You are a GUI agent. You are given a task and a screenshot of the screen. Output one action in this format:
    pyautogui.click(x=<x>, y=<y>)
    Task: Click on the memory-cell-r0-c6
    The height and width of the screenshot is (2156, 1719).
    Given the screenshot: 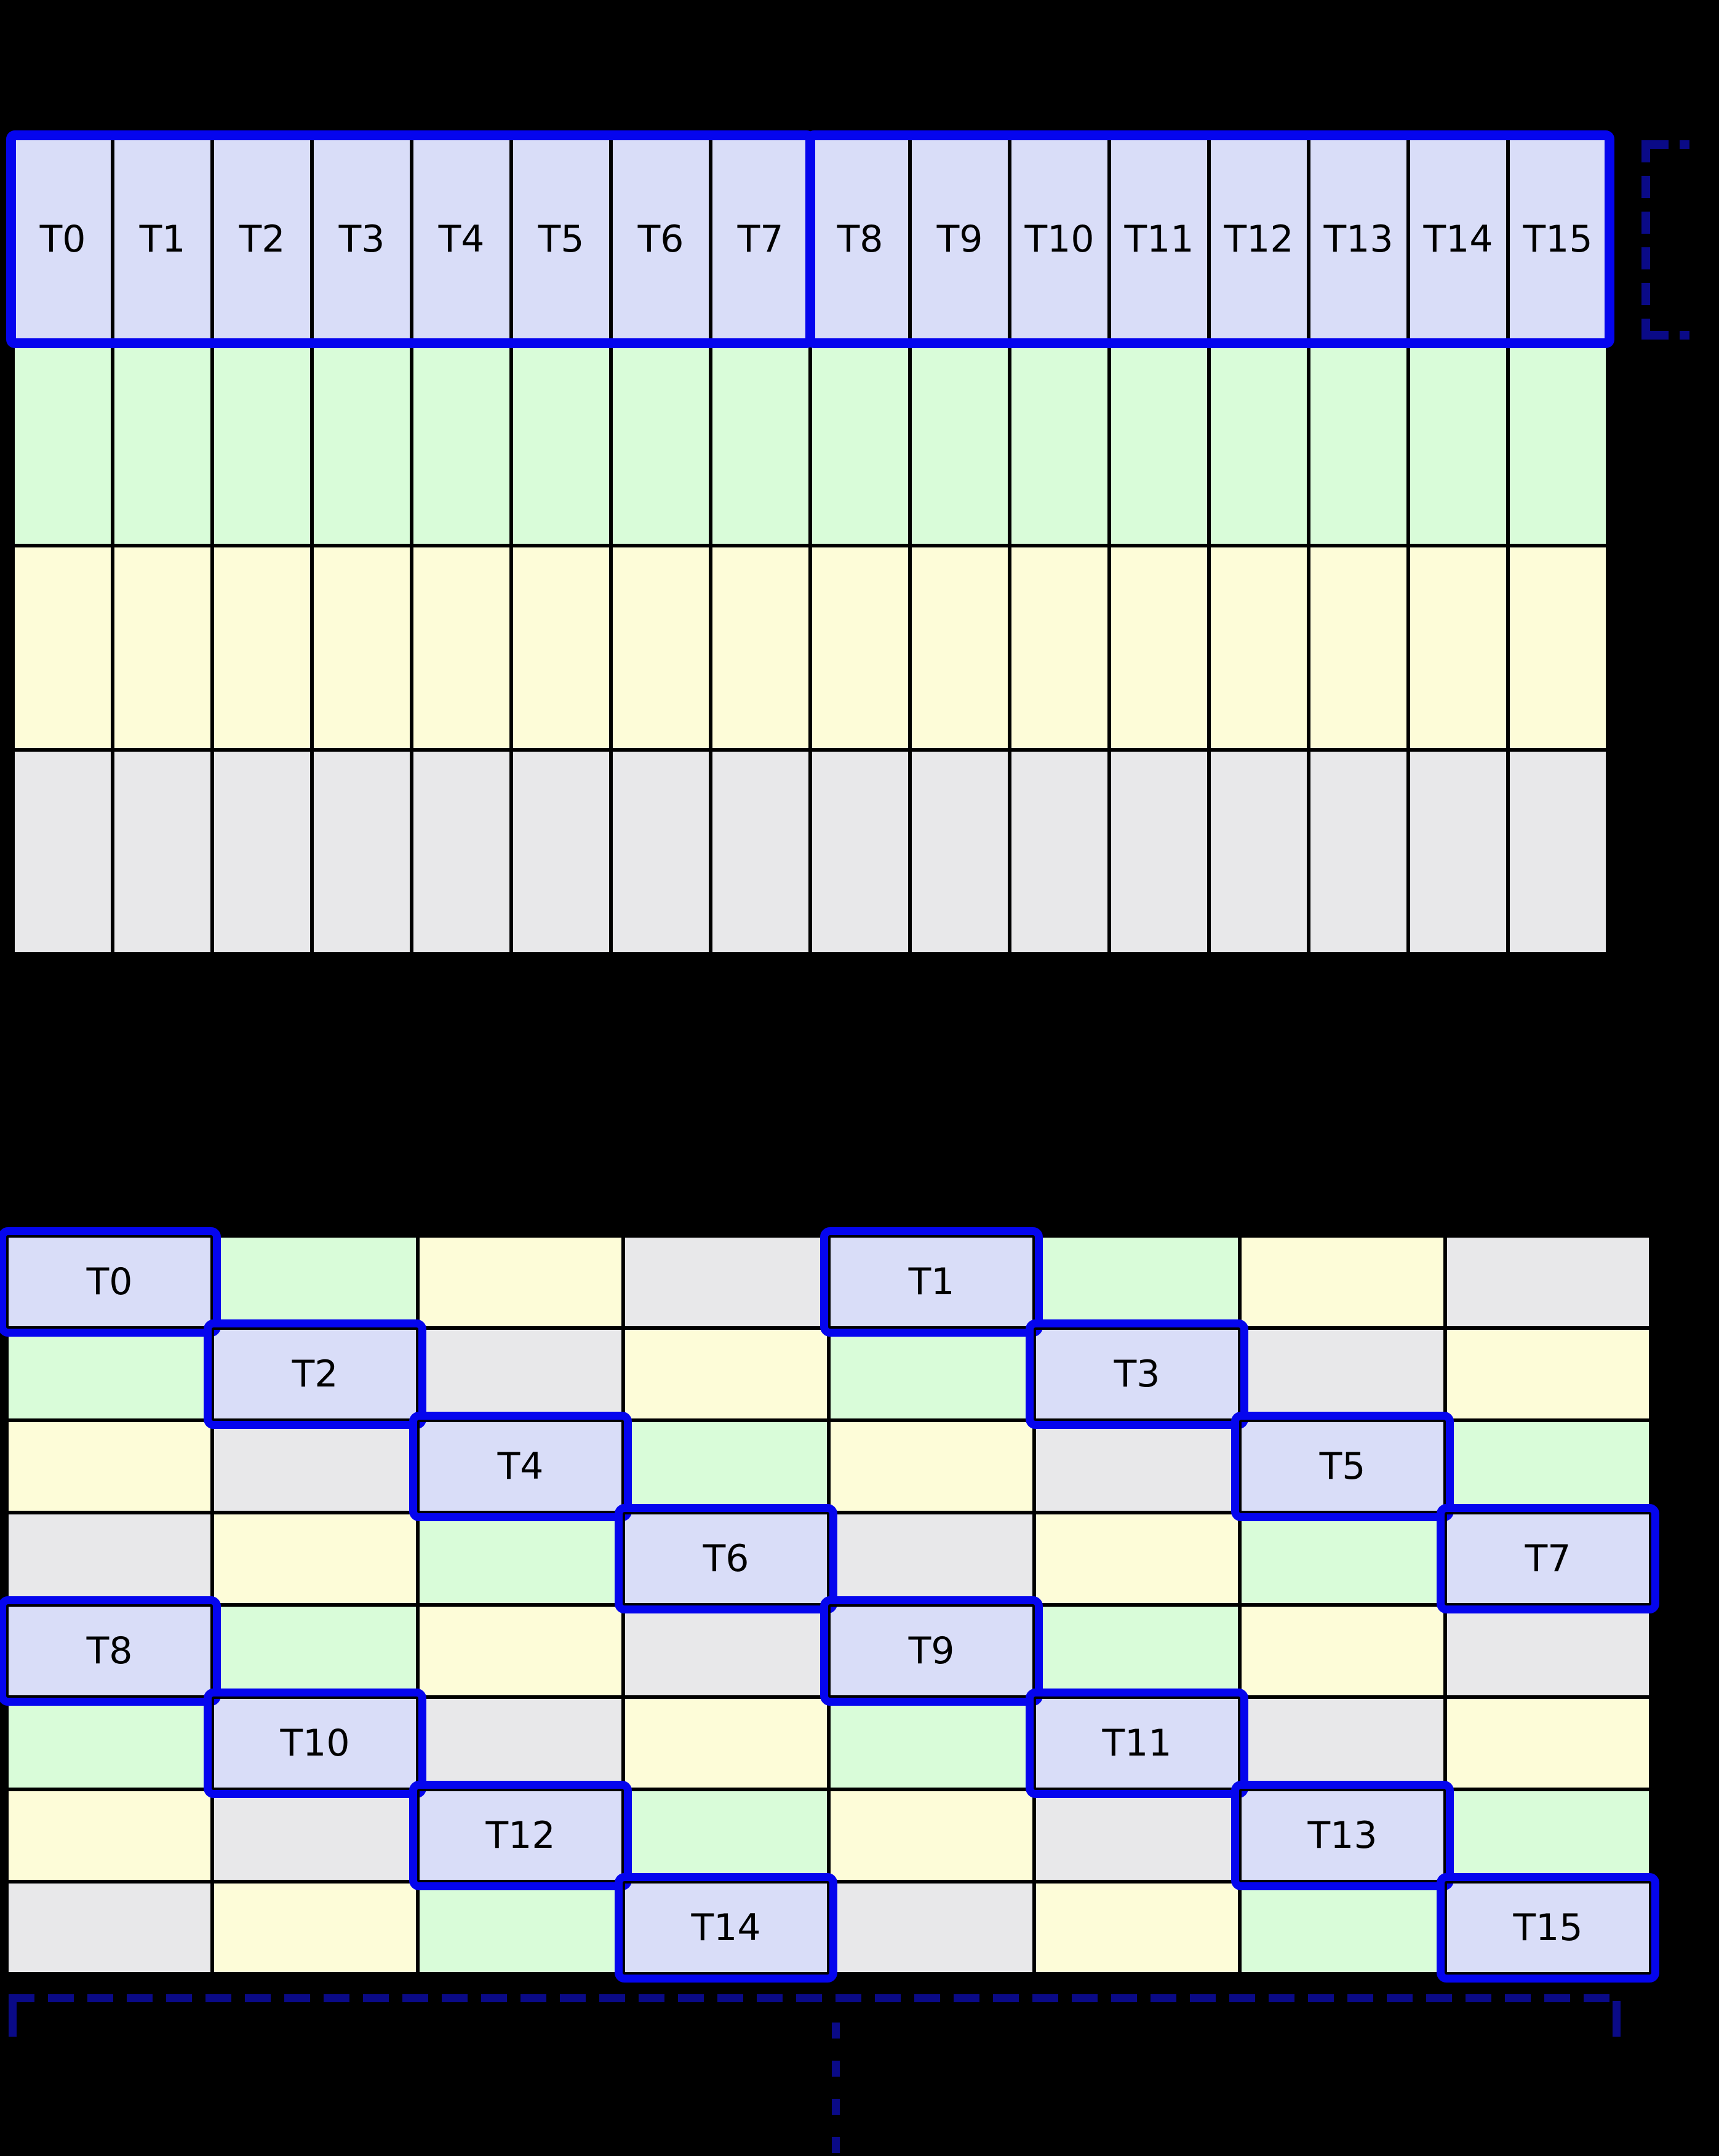 What is the action you would take?
    pyautogui.click(x=1343, y=1282)
    